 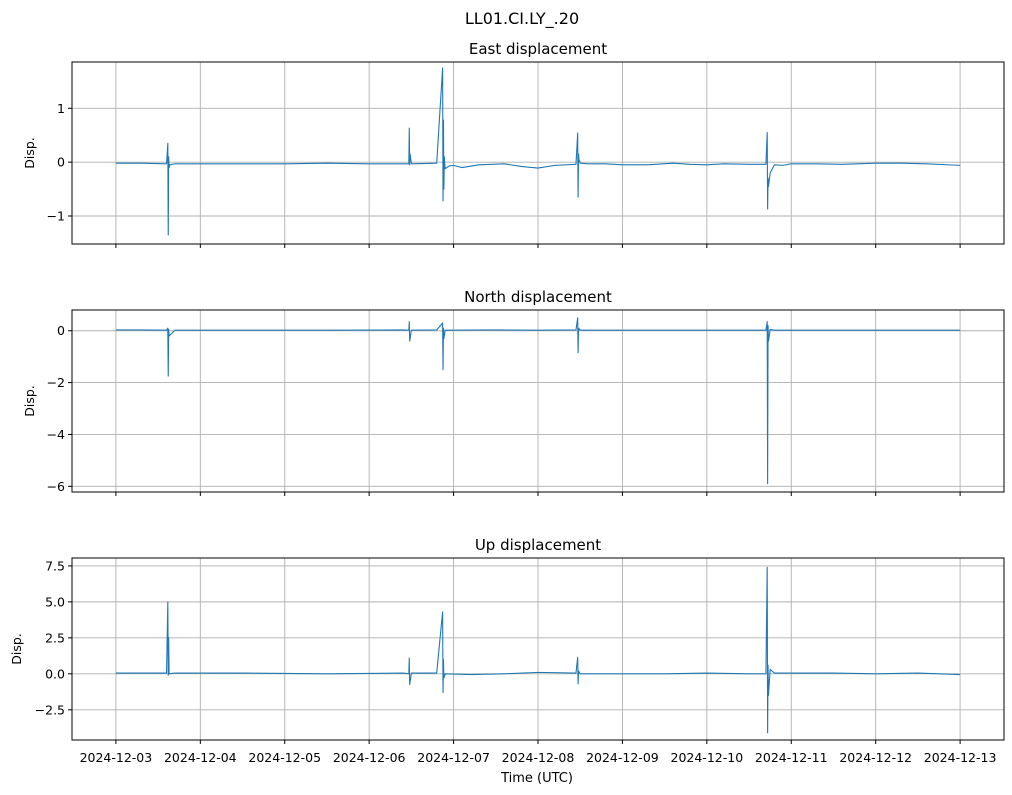 What do you see at coordinates (960, 757) in the screenshot?
I see `up-xtick-label-10: 2024-12-13` at bounding box center [960, 757].